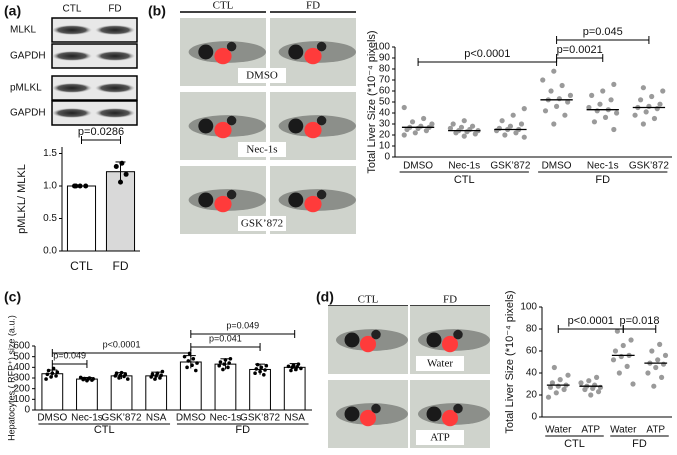  I want to click on image-row-label: GSK’872, so click(262, 224).